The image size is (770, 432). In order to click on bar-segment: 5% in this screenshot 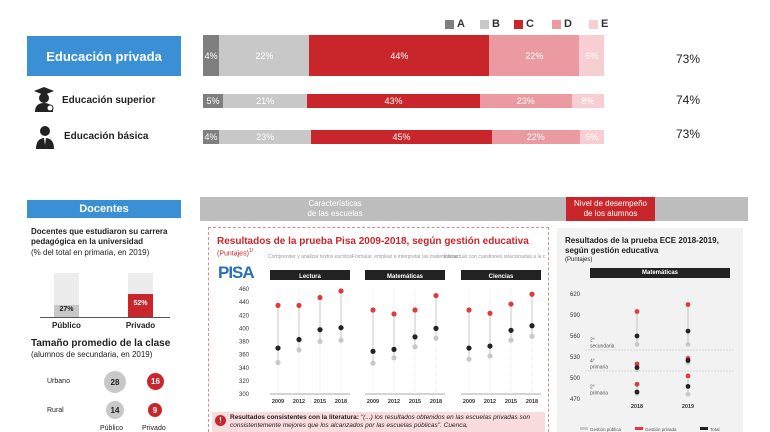, I will do `click(213, 101)`.